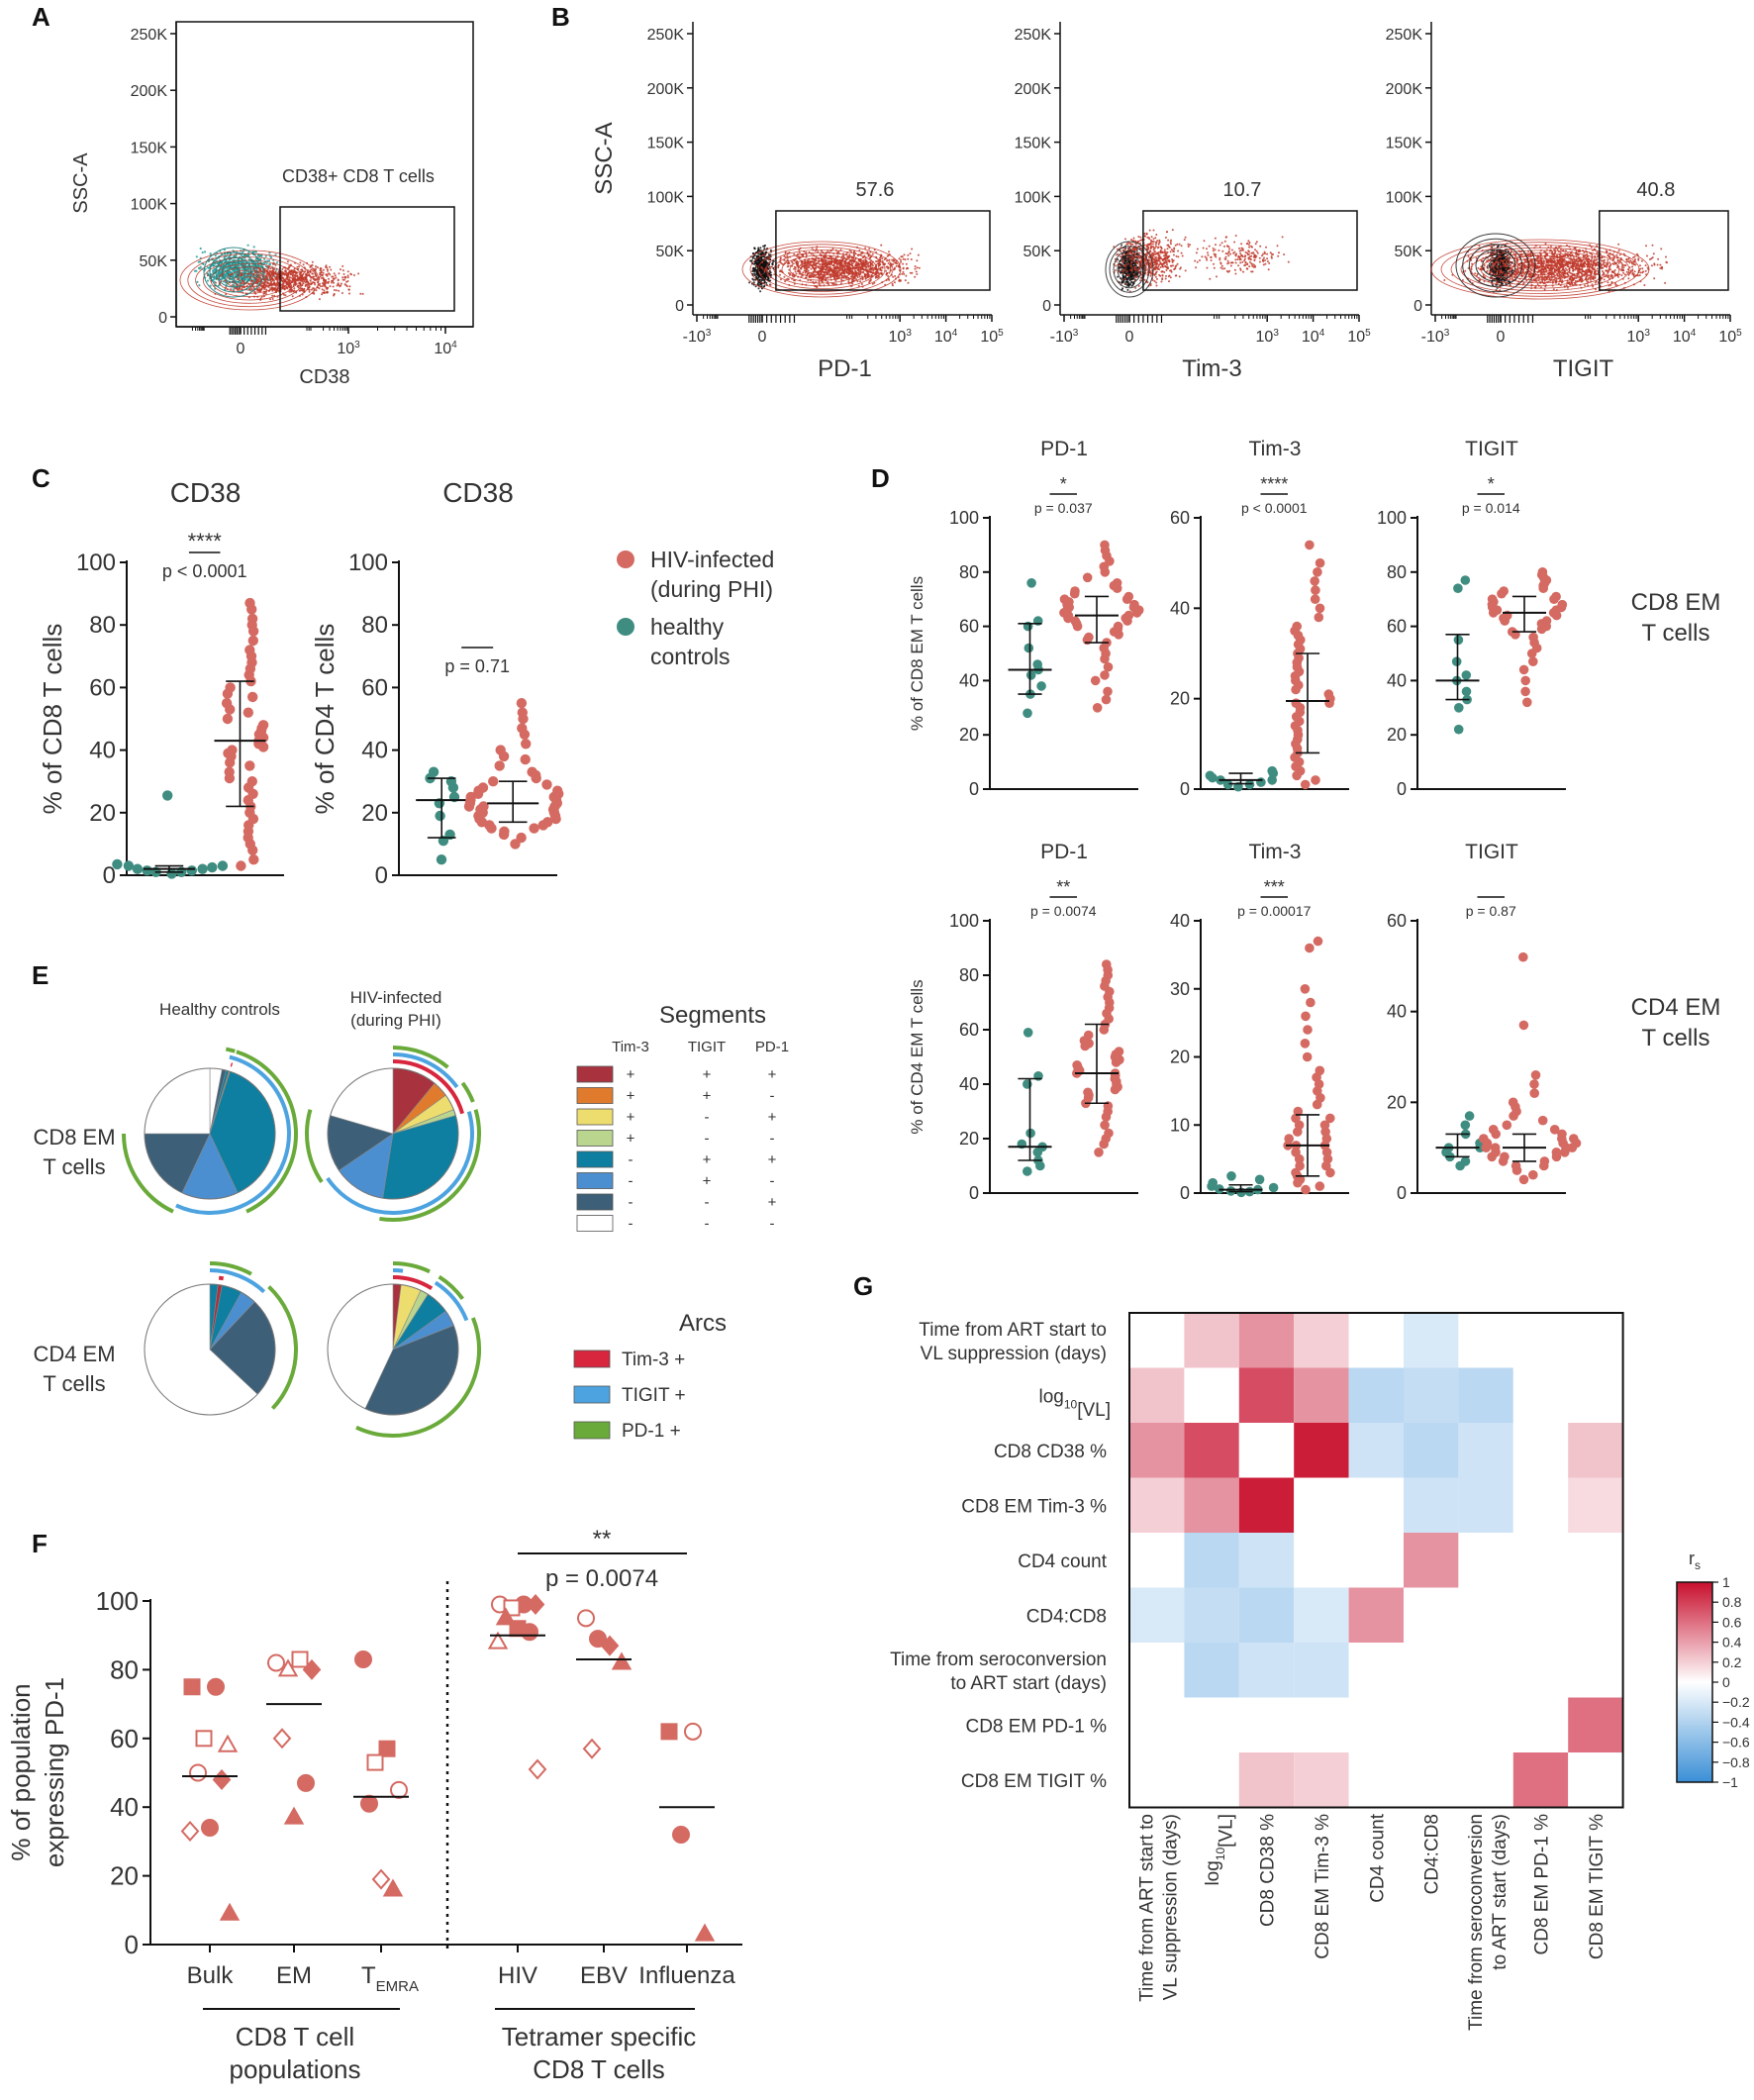  Describe the element at coordinates (1502, 337) in the screenshot. I see `x-tick-label: 0` at that location.